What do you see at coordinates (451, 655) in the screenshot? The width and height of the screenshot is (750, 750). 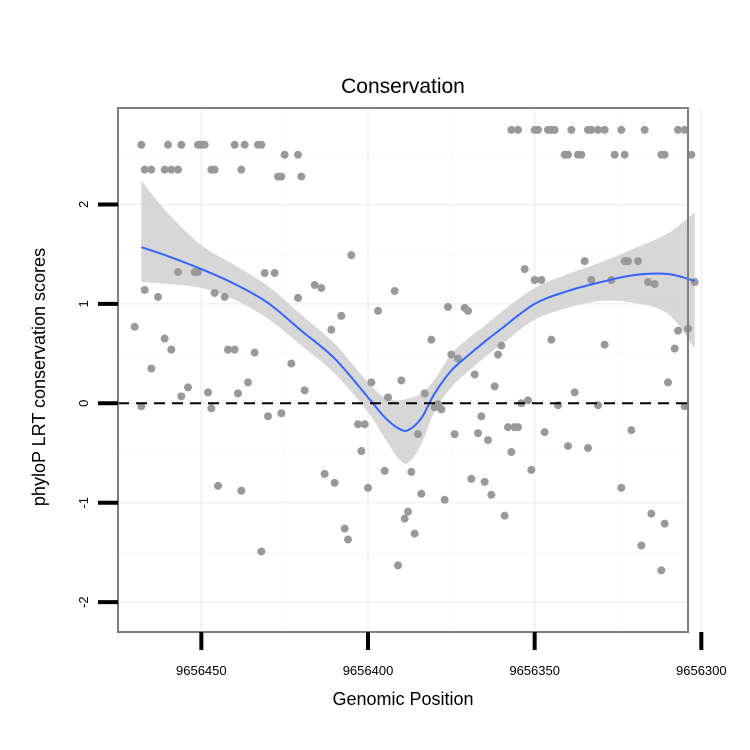 I see `x-axis: 9656450 9656400 9656350 9656300` at bounding box center [451, 655].